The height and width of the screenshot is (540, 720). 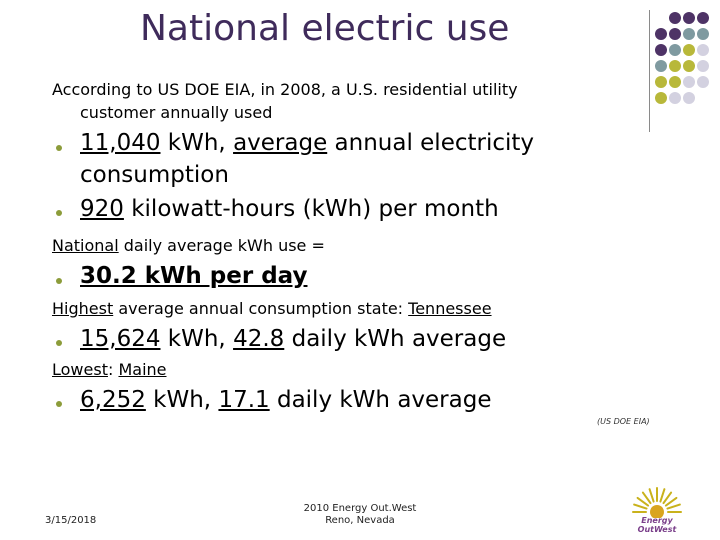 What do you see at coordinates (360, 520) in the screenshot?
I see `footer-org-line-2: Reno, Nevada` at bounding box center [360, 520].